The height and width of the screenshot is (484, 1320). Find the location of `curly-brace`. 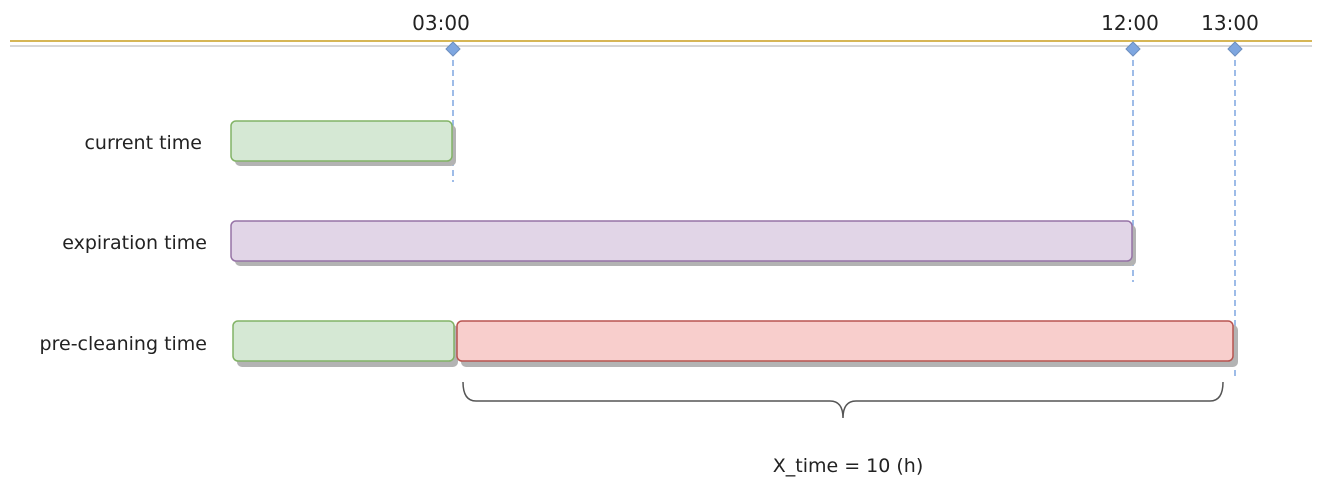

curly-brace is located at coordinates (843, 400).